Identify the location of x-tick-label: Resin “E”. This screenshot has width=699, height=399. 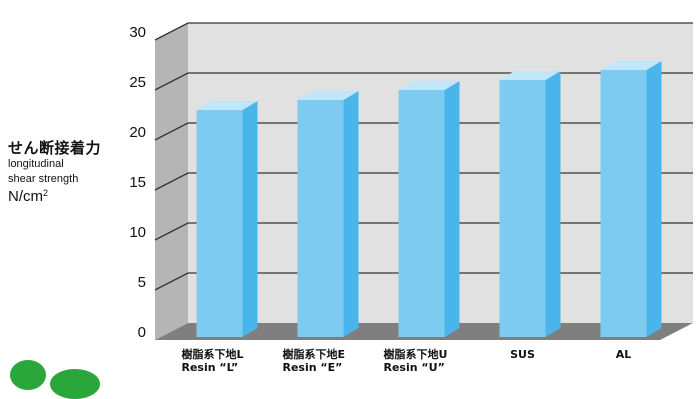
(313, 367).